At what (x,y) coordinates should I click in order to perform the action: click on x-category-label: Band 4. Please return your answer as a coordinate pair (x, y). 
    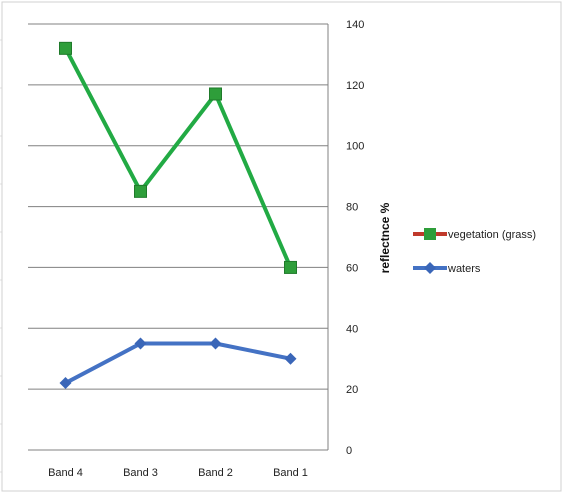
    Looking at the image, I should click on (65, 473).